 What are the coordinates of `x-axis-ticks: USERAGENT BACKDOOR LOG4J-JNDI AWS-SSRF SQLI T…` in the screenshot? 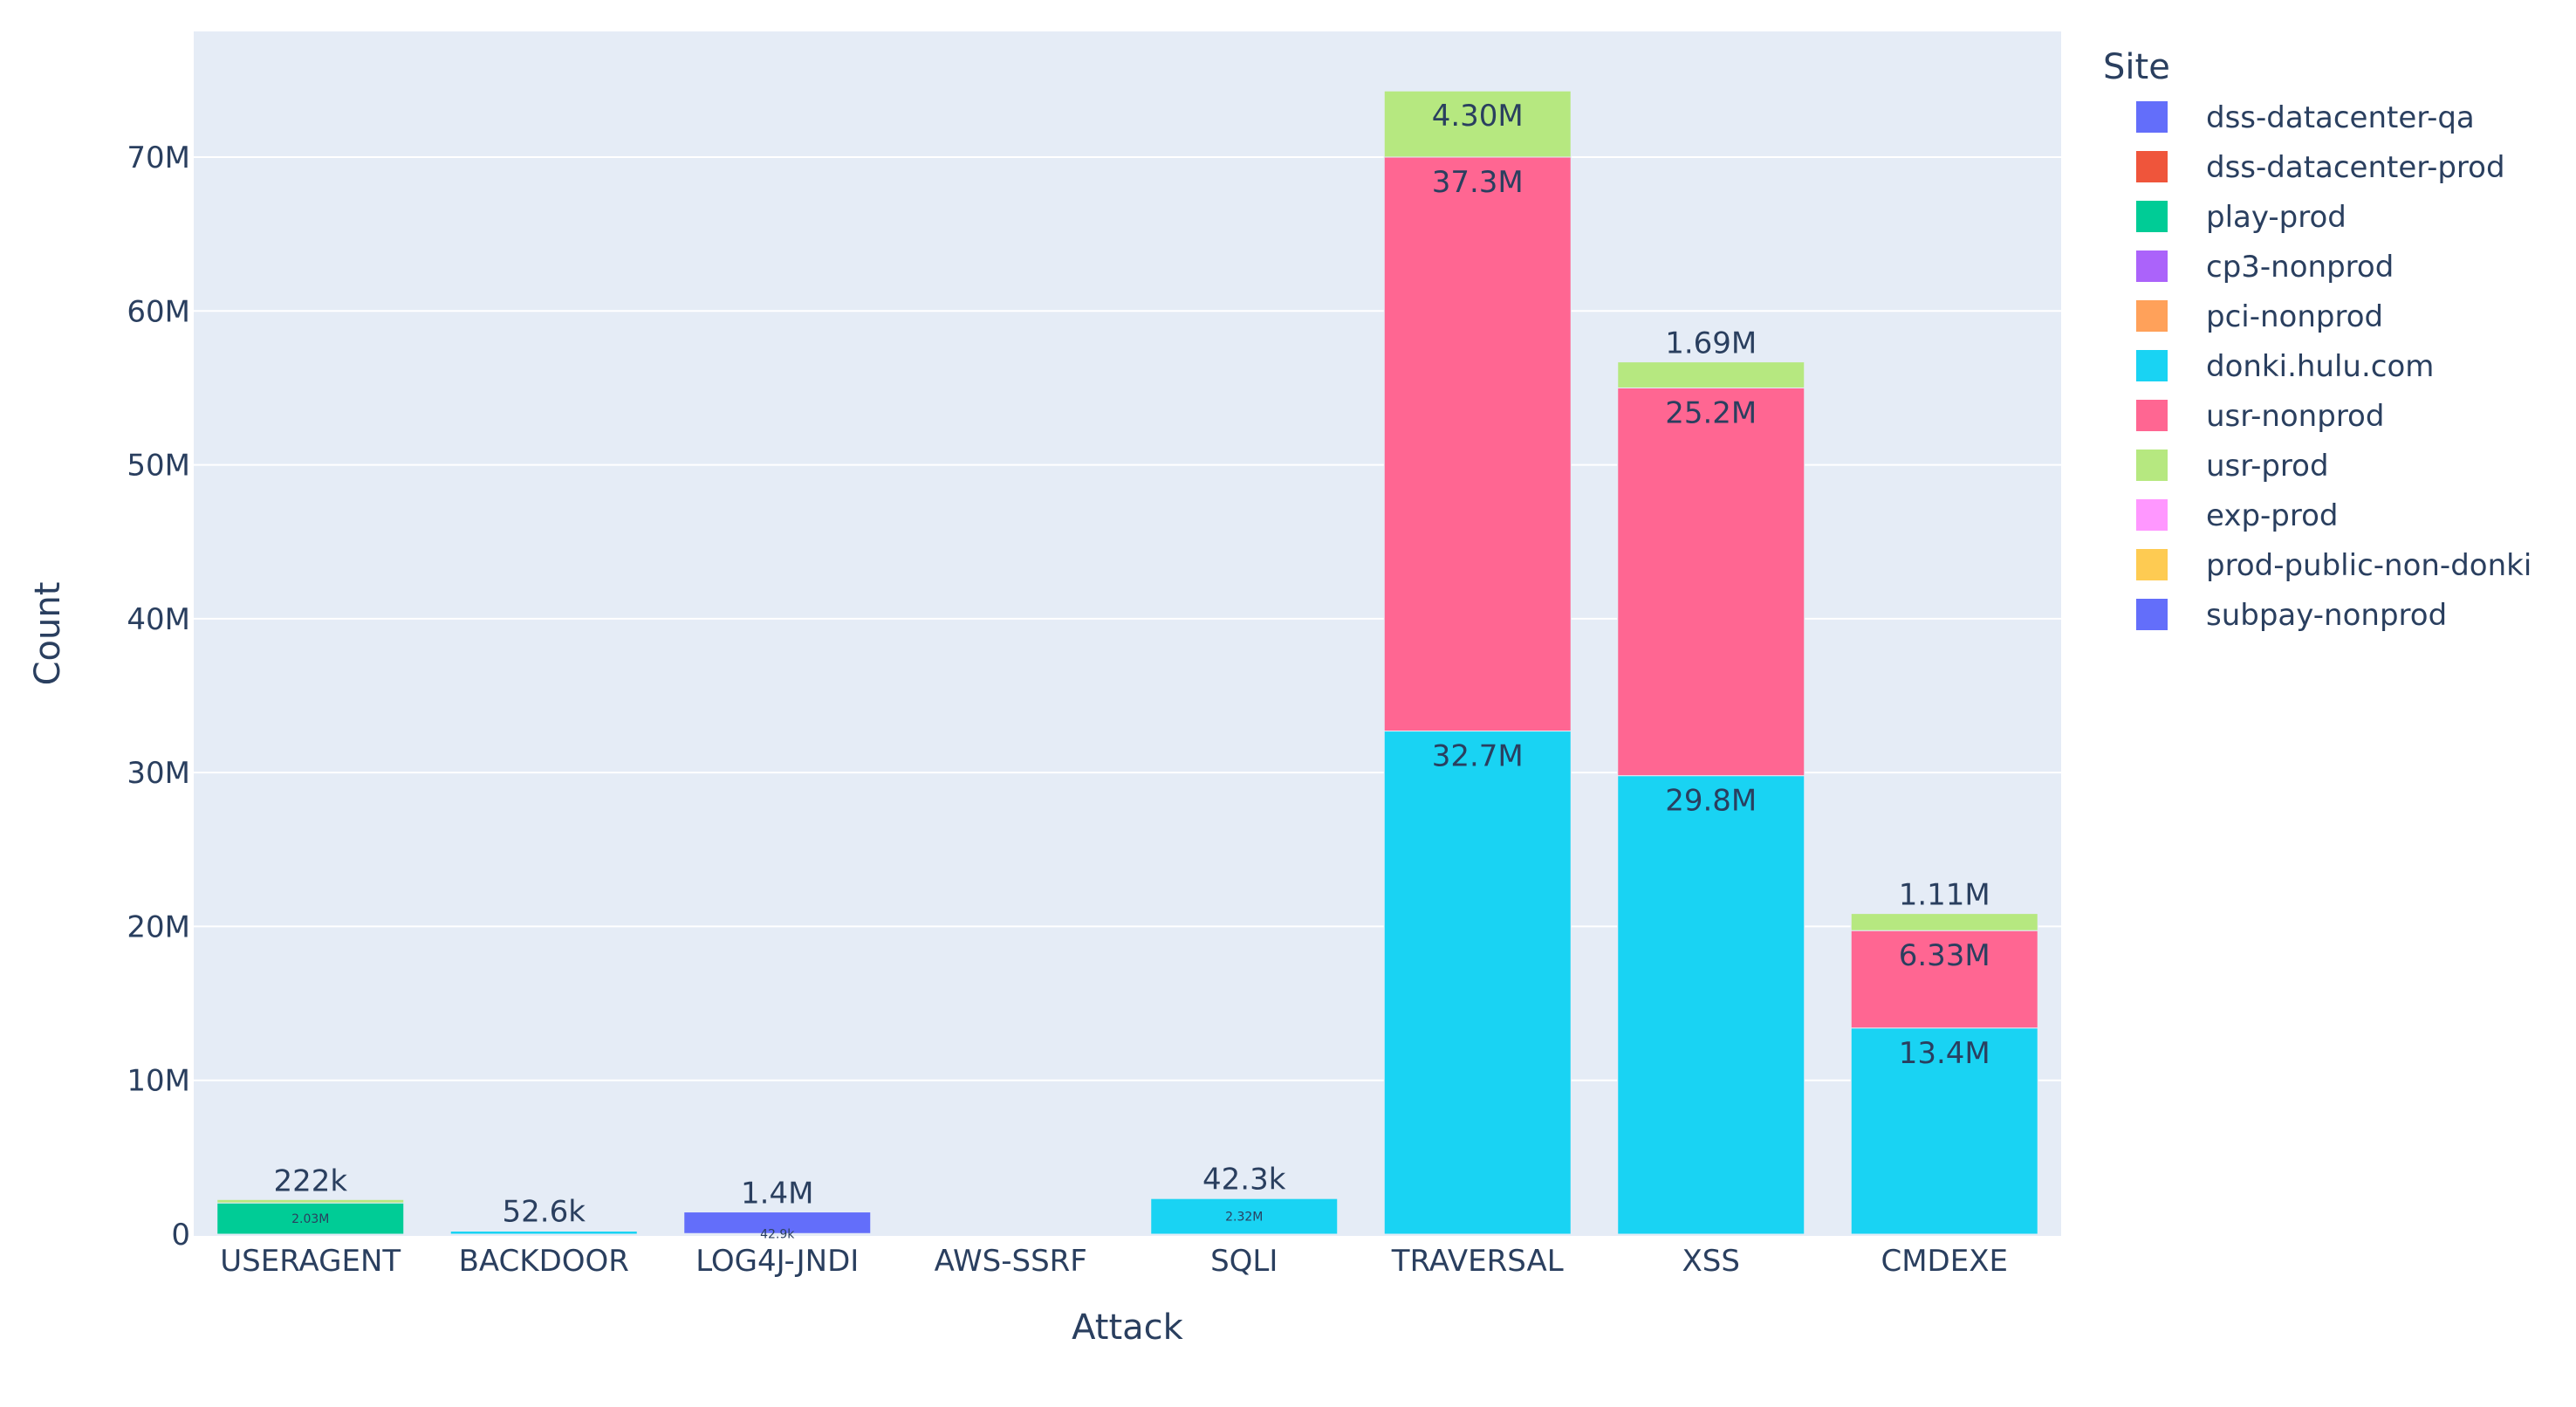 It's located at (1114, 1261).